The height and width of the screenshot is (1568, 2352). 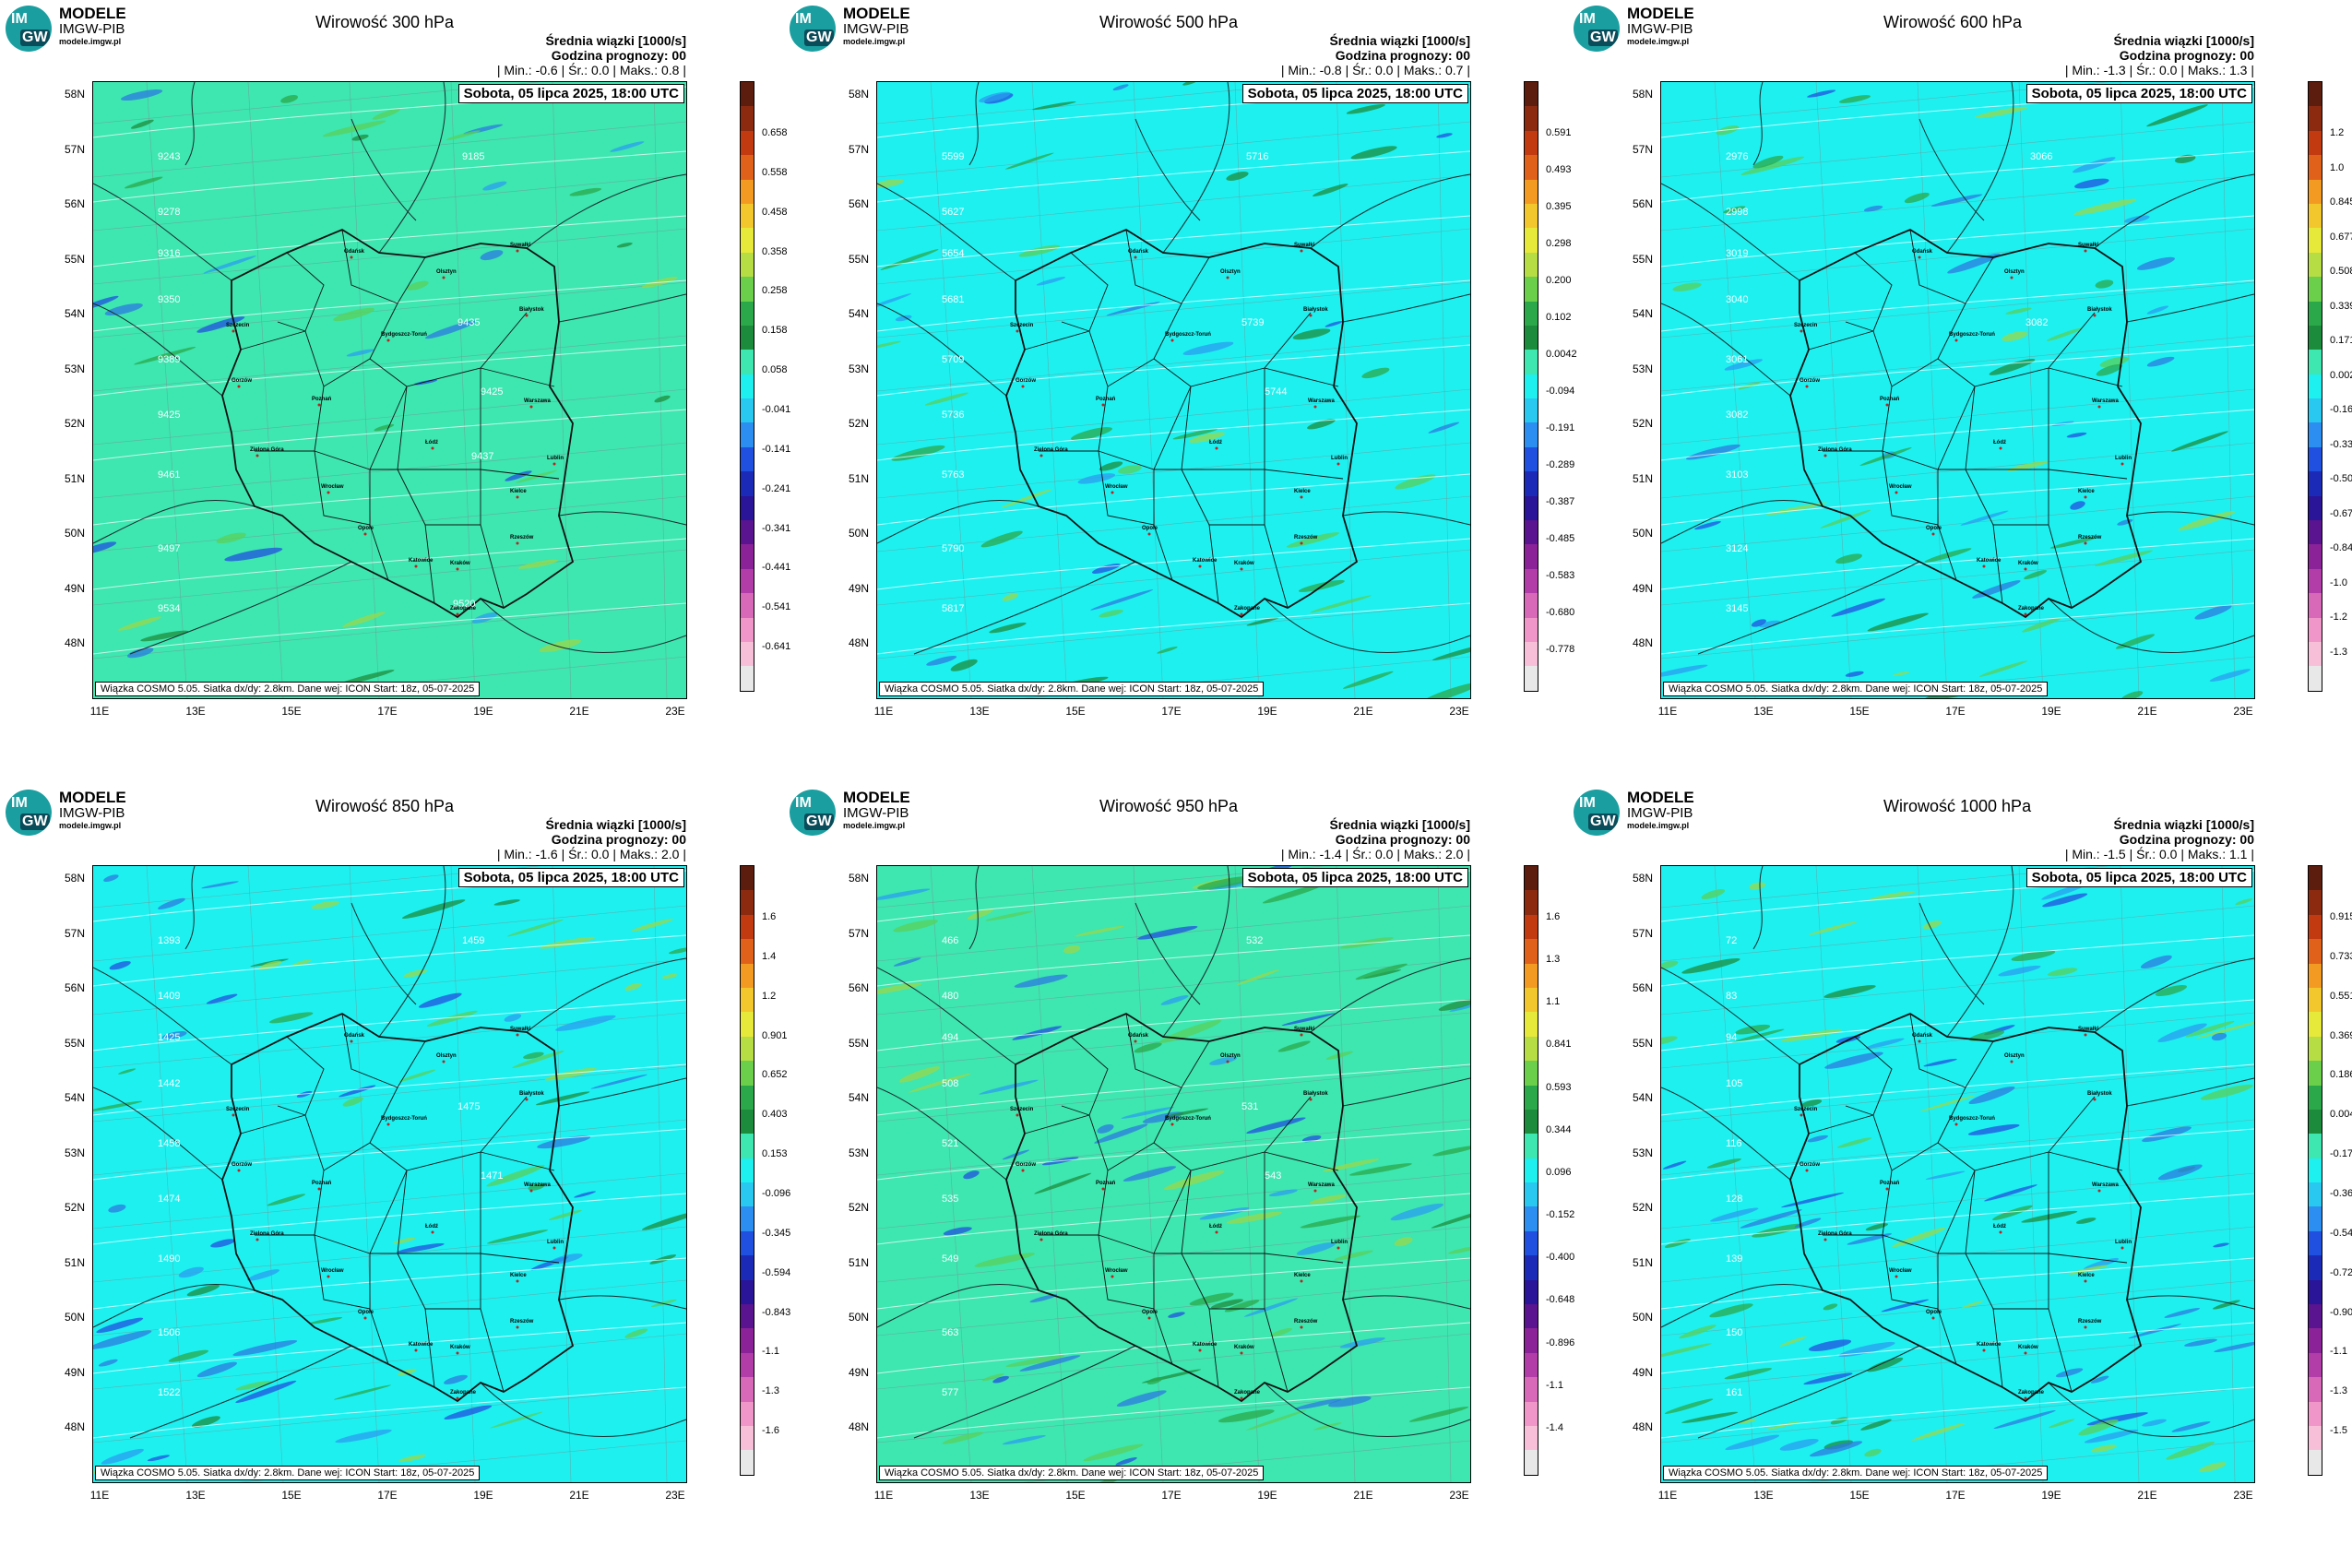 What do you see at coordinates (1806, 325) in the screenshot?
I see `city-label: Szczecin` at bounding box center [1806, 325].